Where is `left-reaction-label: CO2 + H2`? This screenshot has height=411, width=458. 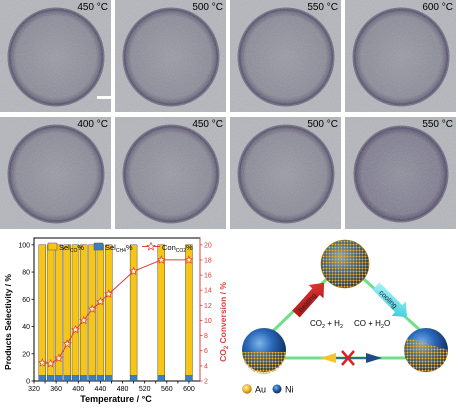
left-reaction-label: CO2 + H2 is located at coordinates (326, 324).